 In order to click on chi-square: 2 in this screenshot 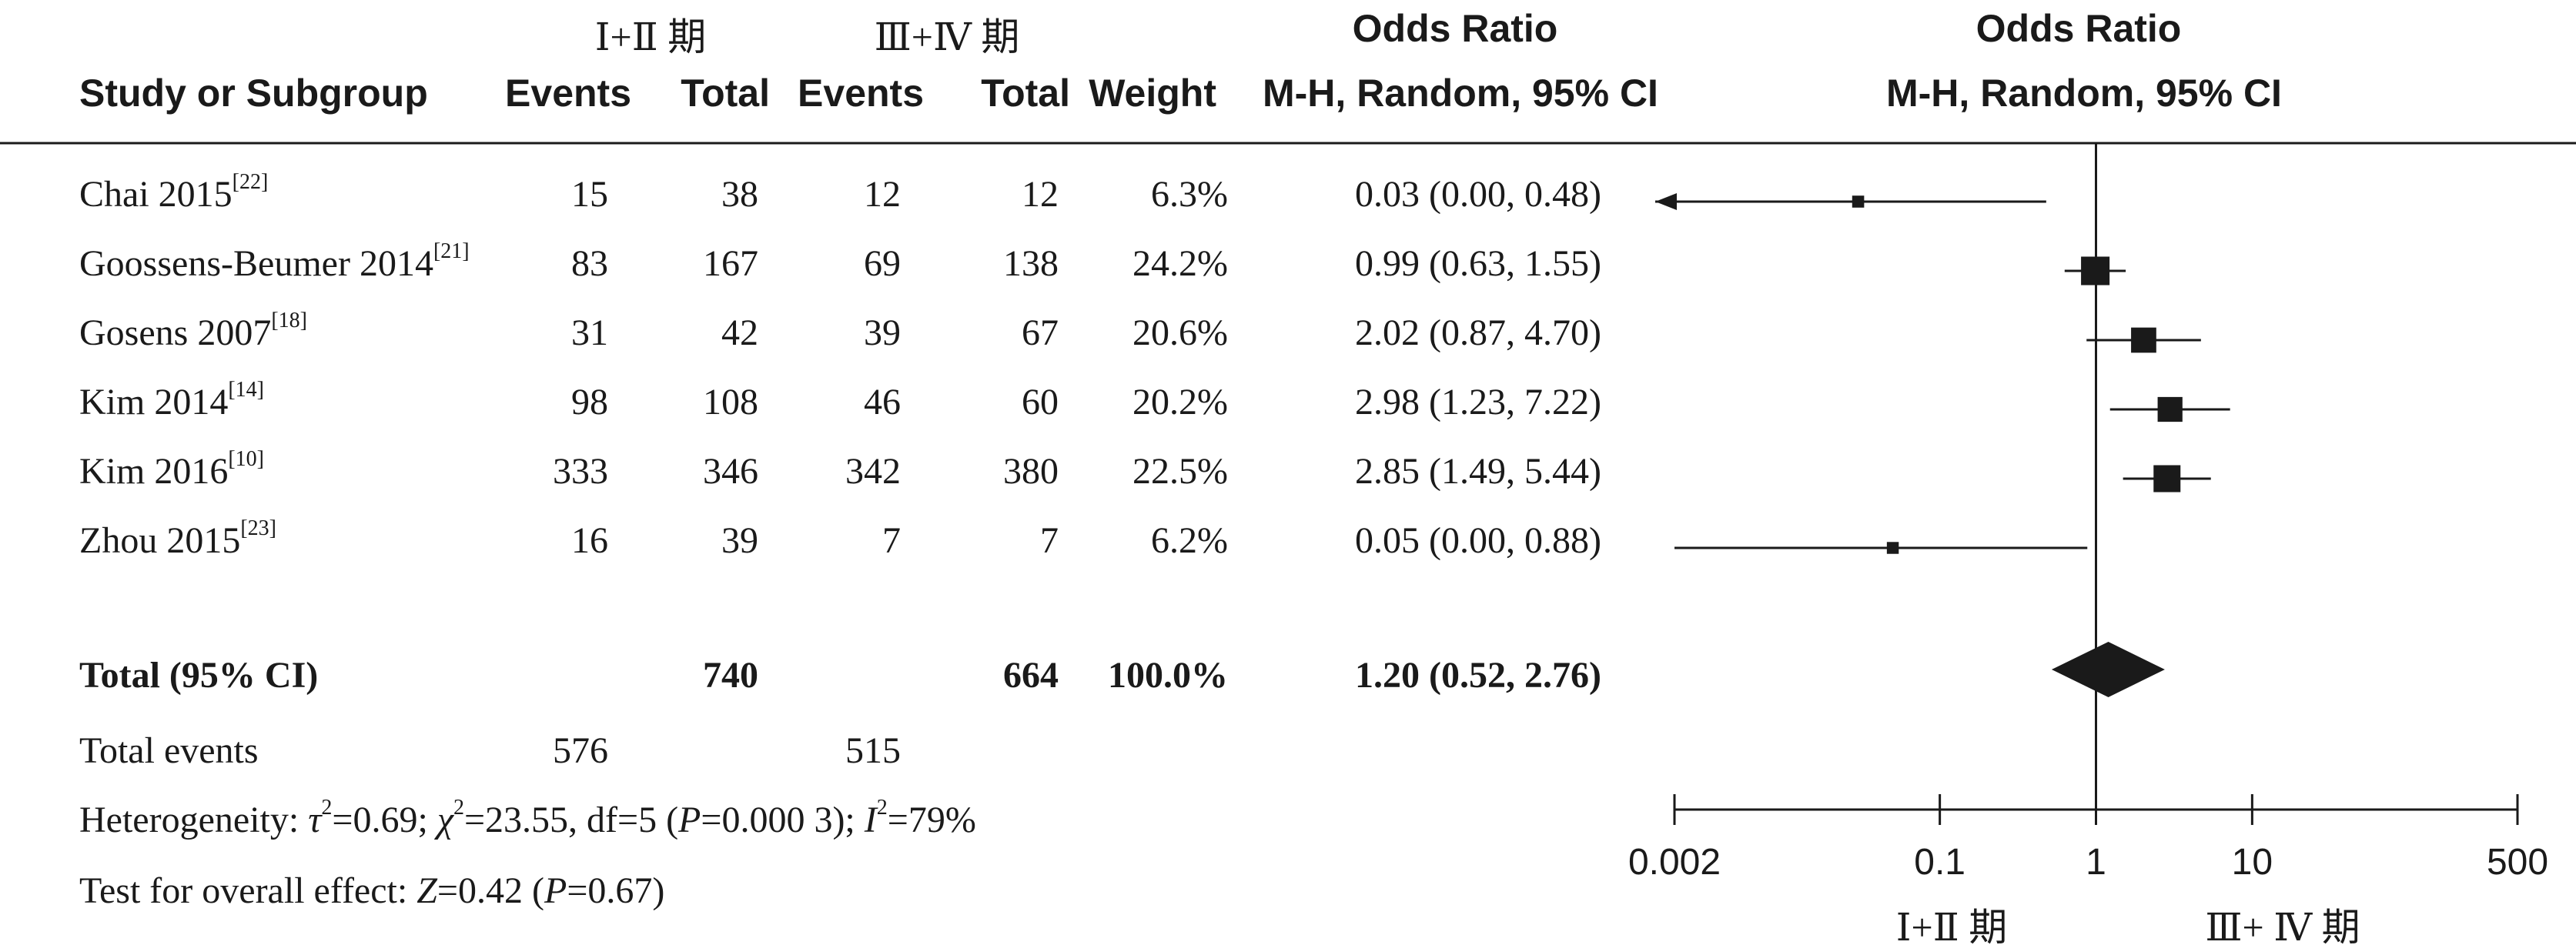, I will do `click(458, 808)`.